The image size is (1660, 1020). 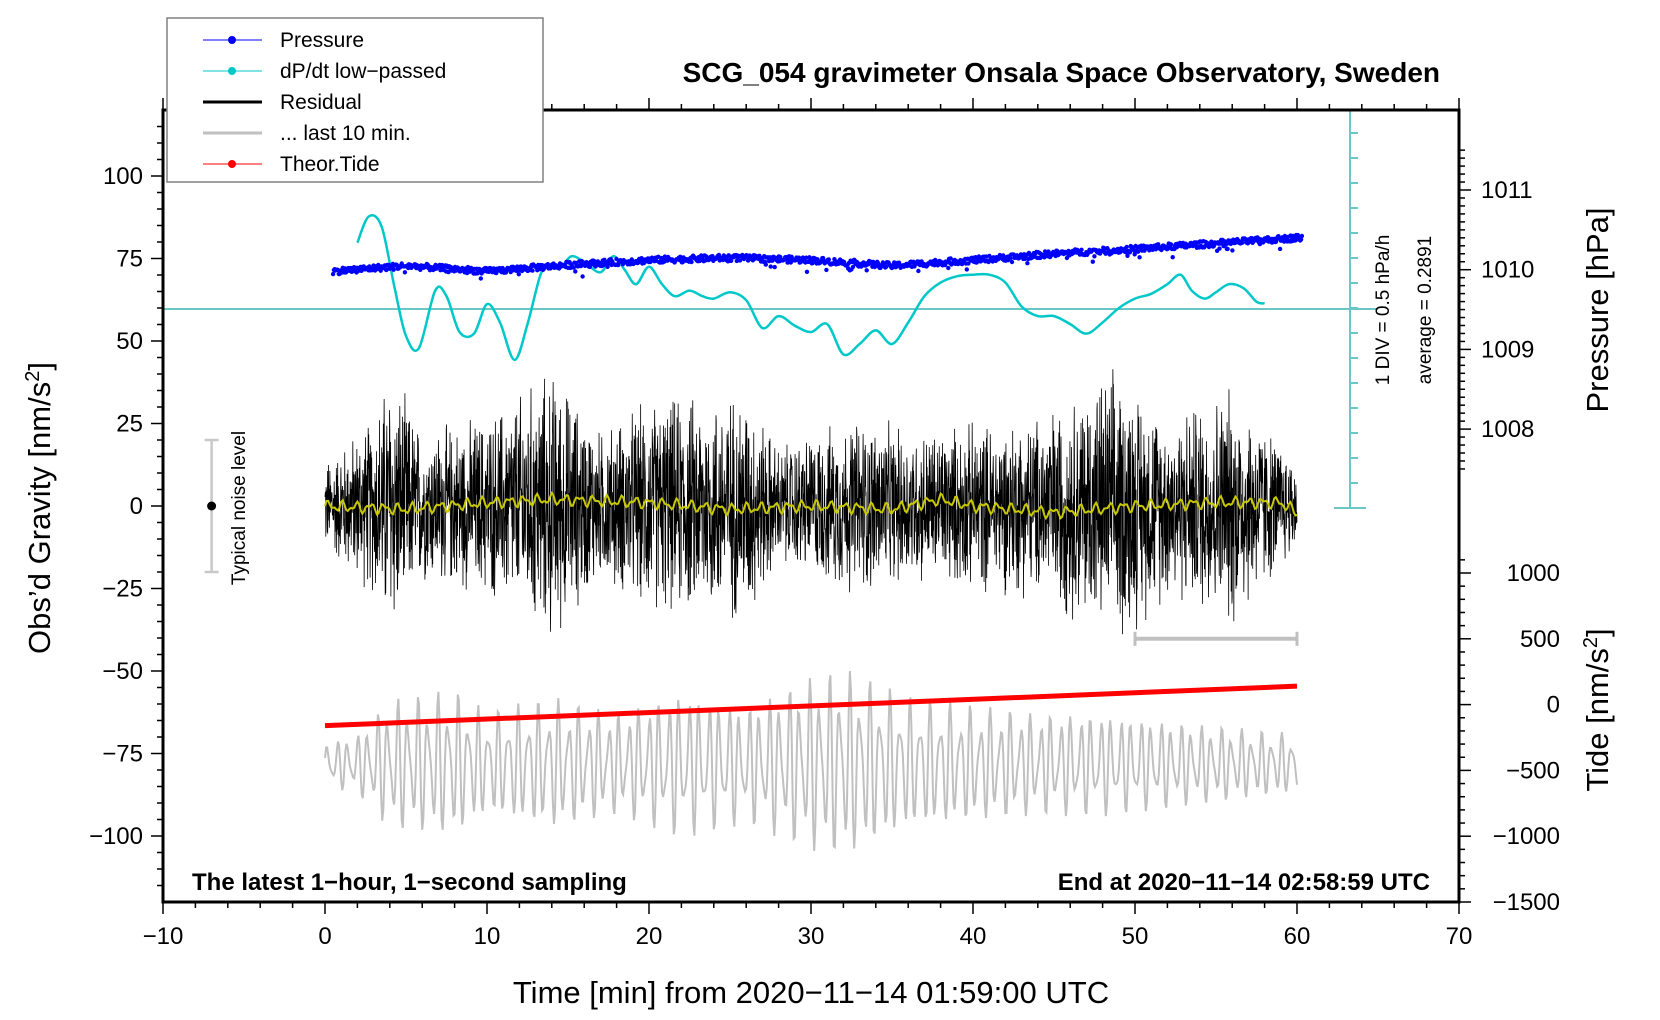 I want to click on series-theor-tide, so click(x=811, y=706).